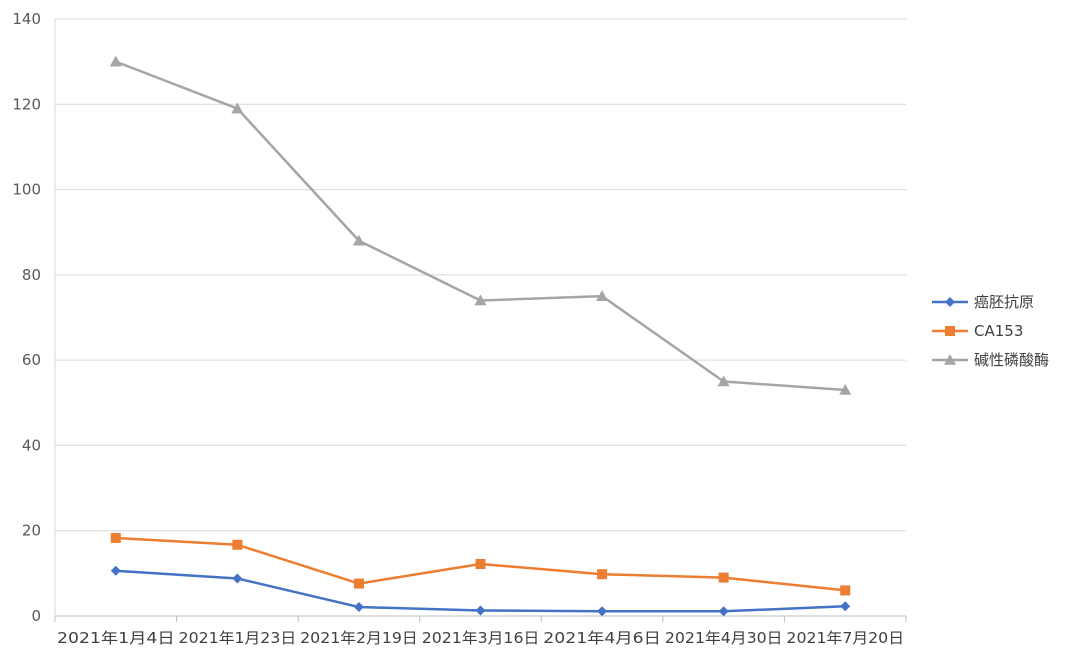  I want to click on x-tick-label: 2021年3月16日, so click(481, 638).